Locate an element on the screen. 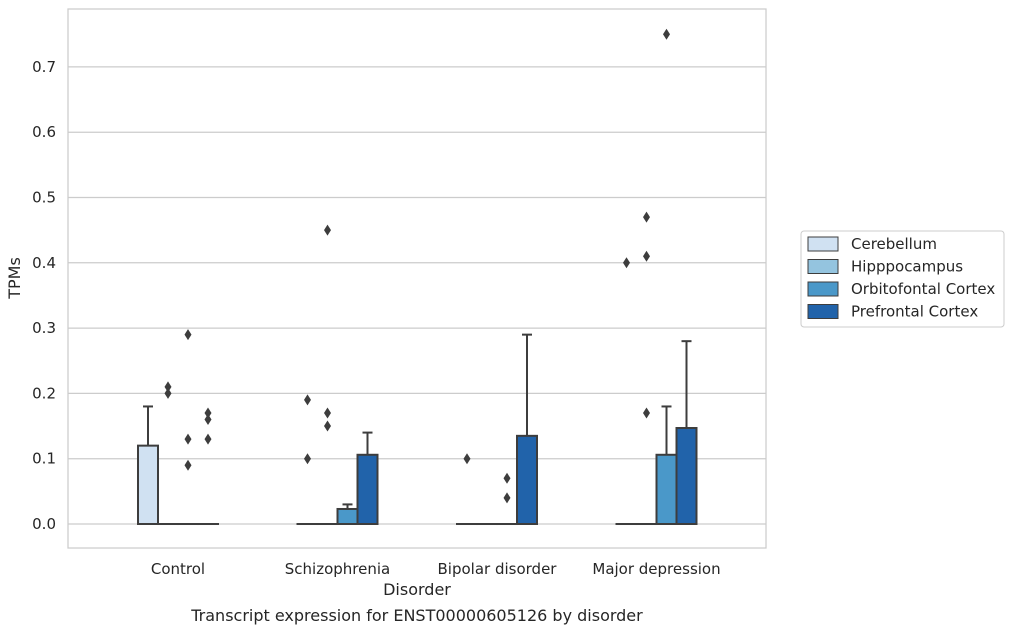 The image size is (1014, 634). y-tick-label: 0.5 is located at coordinates (44, 198).